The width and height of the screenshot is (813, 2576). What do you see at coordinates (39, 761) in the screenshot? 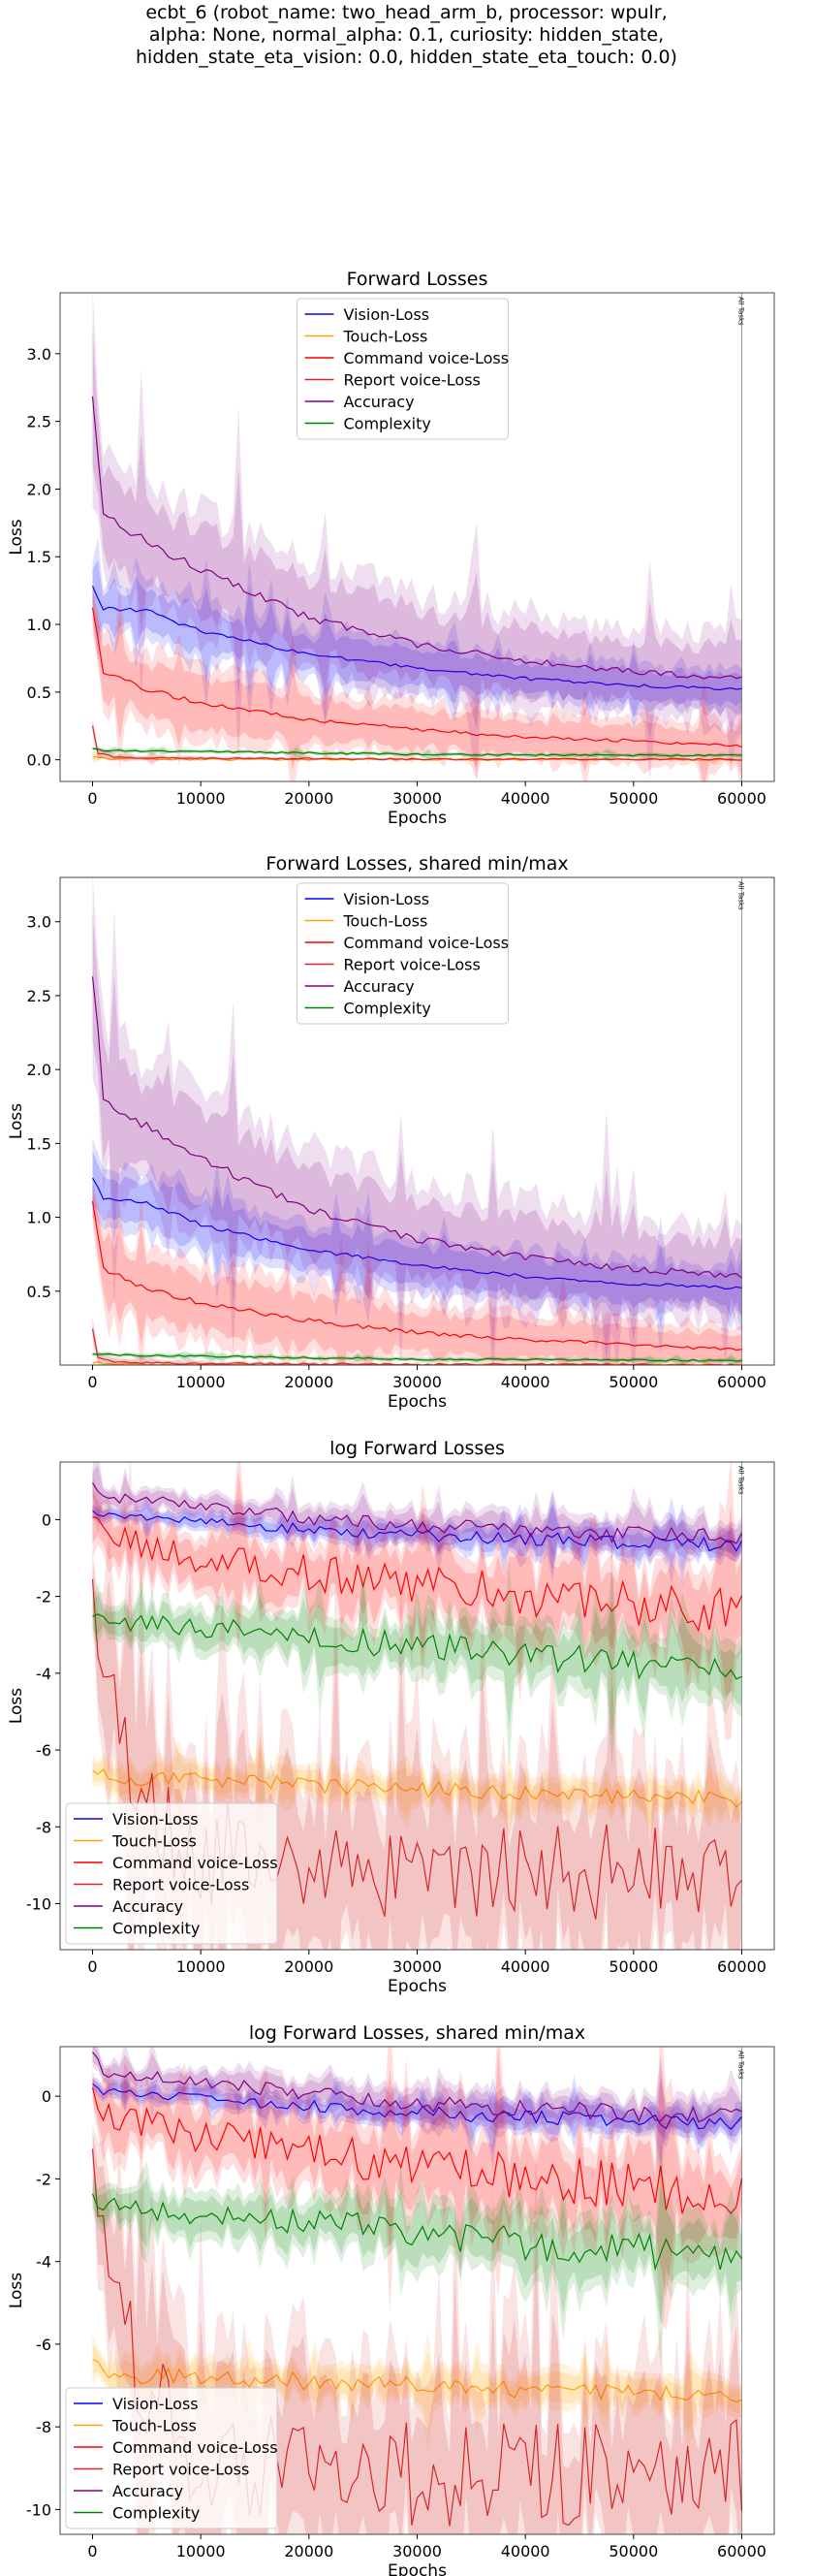
I see `y-tick-label: 0.0` at bounding box center [39, 761].